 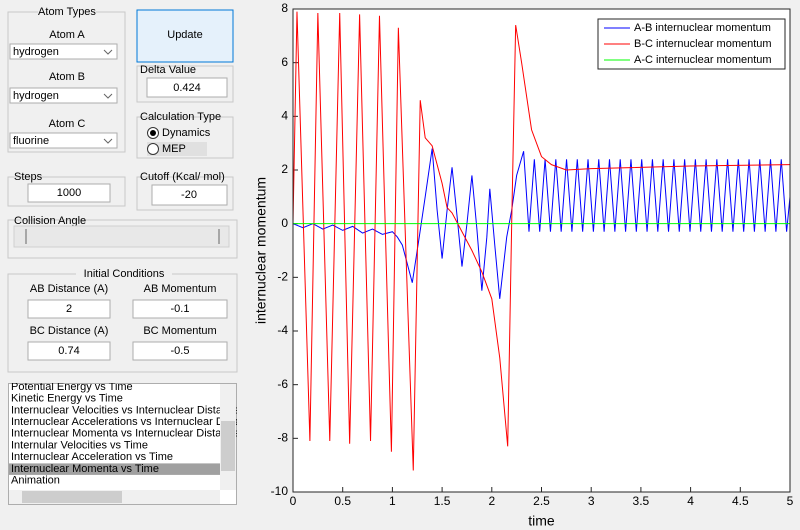 I want to click on atom-types-title: Atom Types, so click(x=67, y=12).